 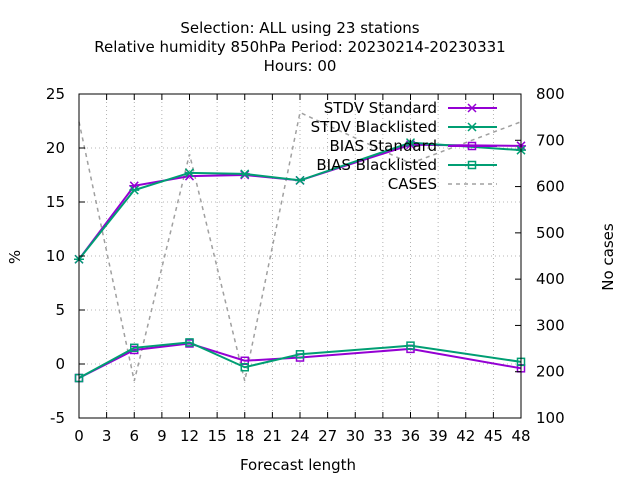 I want to click on x-tick-label: 0, so click(x=79, y=436).